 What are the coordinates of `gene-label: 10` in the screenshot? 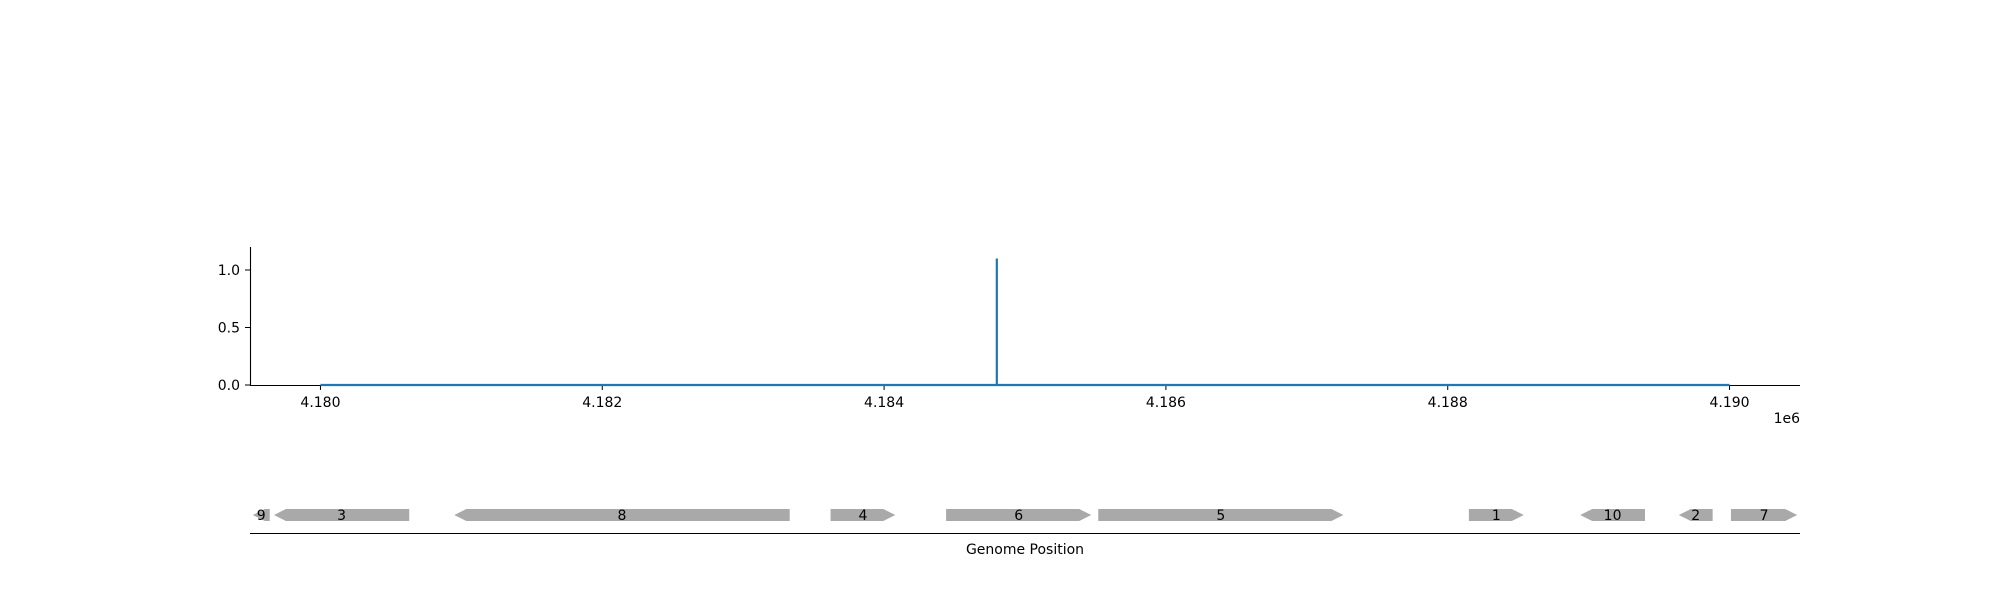 It's located at (1613, 516).